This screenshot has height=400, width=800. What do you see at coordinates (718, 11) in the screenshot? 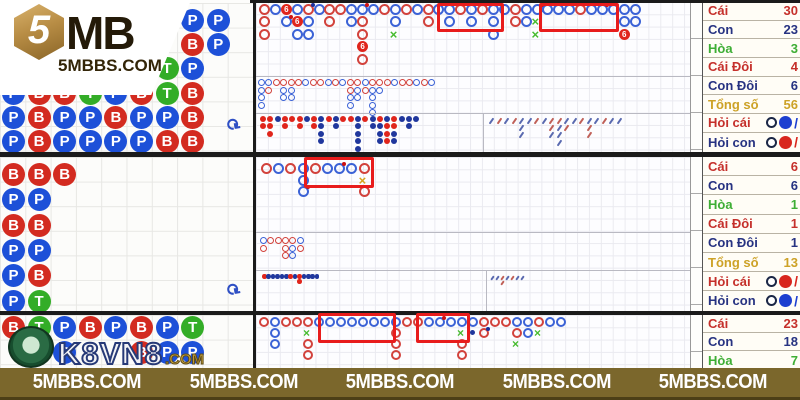
I see `stat-label: Cái` at bounding box center [718, 11].